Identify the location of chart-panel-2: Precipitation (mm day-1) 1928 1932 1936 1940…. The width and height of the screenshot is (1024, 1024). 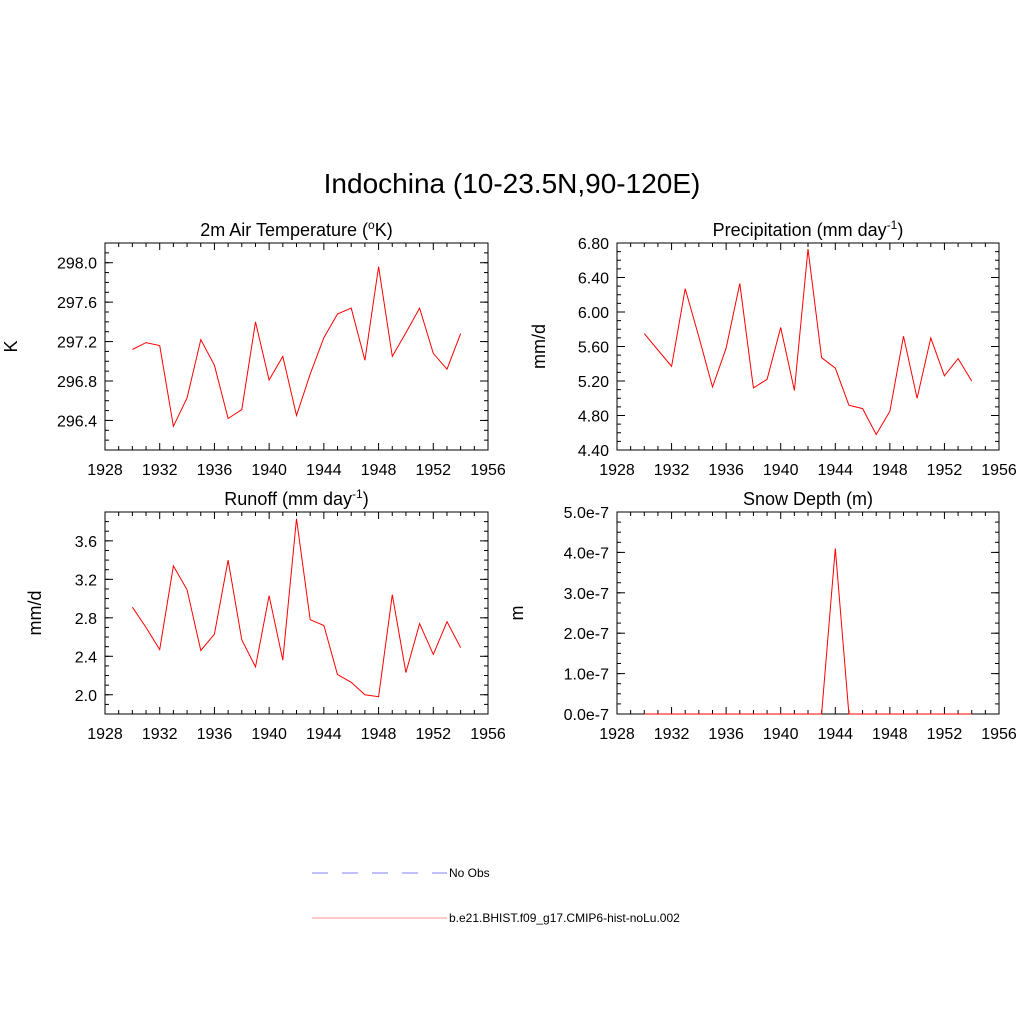
(773, 348).